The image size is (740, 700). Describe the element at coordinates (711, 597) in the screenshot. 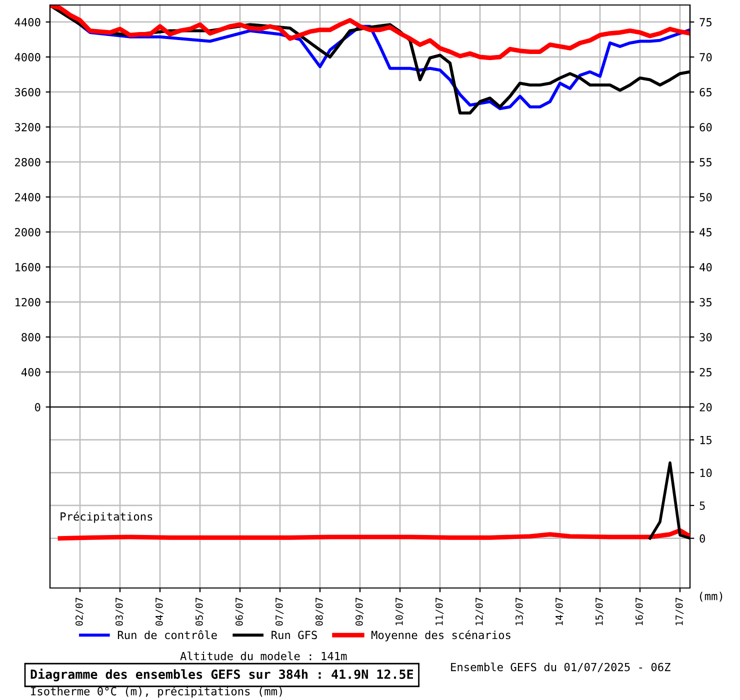

I see `y-axis-title: (mm)` at that location.